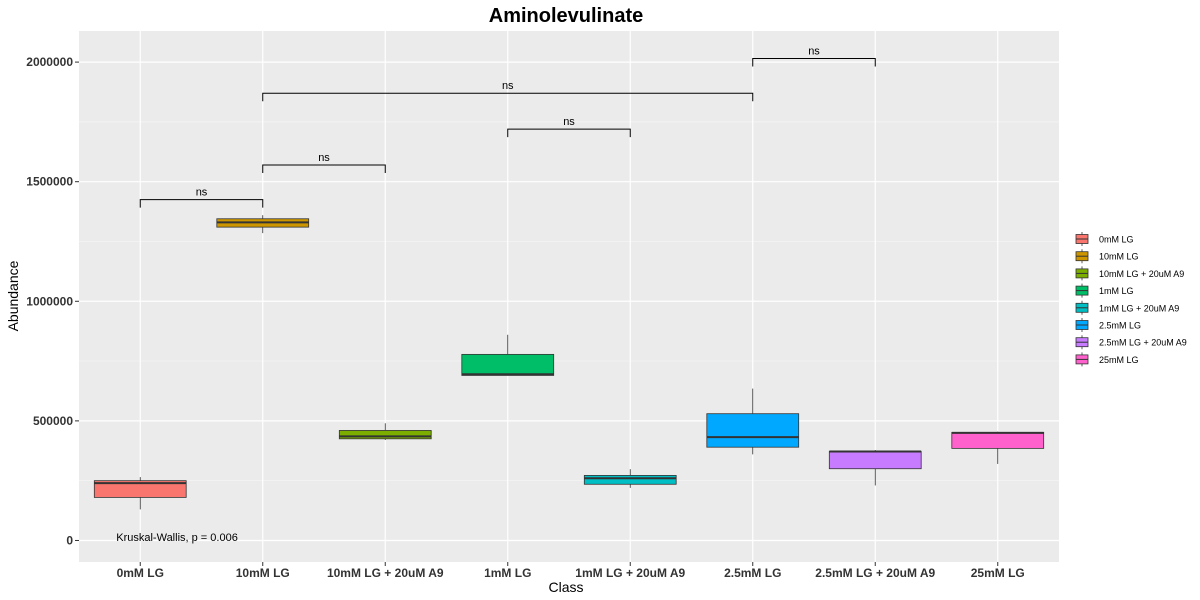 This screenshot has width=1200, height=600. What do you see at coordinates (566, 16) in the screenshot?
I see `chart-title: Aminolevulinate` at bounding box center [566, 16].